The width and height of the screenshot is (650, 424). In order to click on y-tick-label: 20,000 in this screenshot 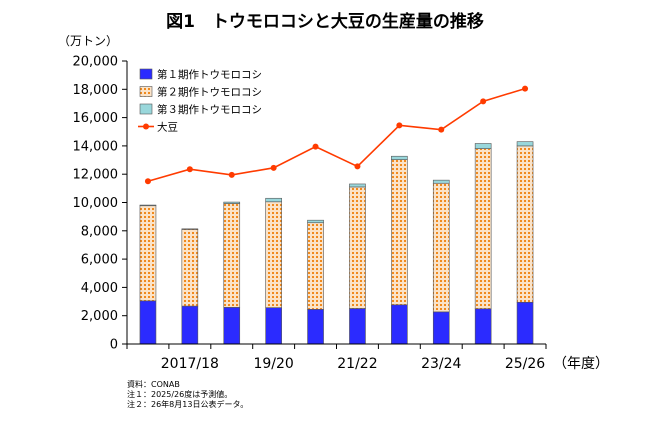, I will do `click(96, 62)`.